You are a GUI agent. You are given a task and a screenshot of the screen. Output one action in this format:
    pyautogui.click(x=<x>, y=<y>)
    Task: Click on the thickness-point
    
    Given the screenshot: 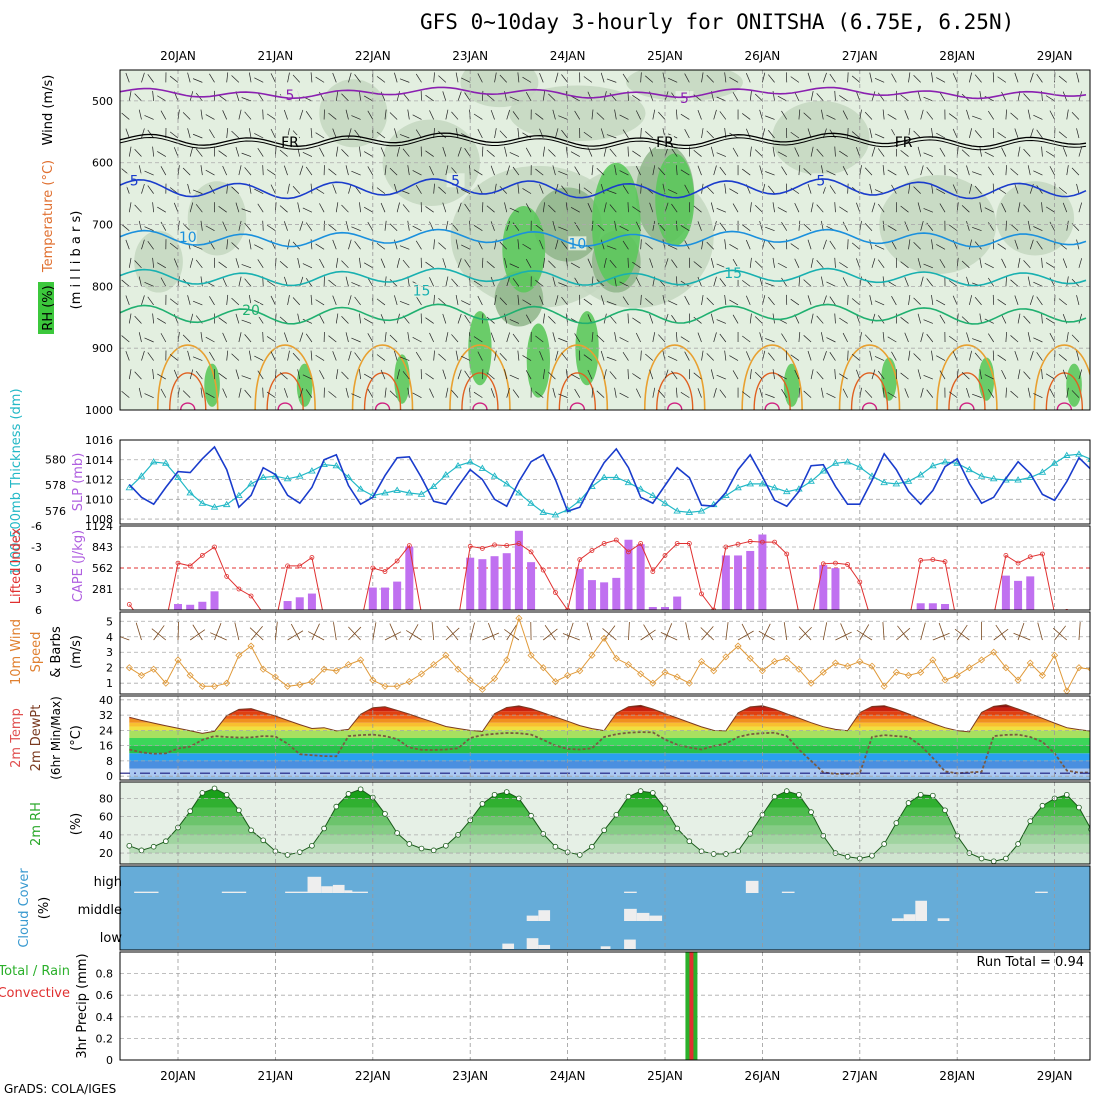 What is the action you would take?
    pyautogui.click(x=153, y=461)
    